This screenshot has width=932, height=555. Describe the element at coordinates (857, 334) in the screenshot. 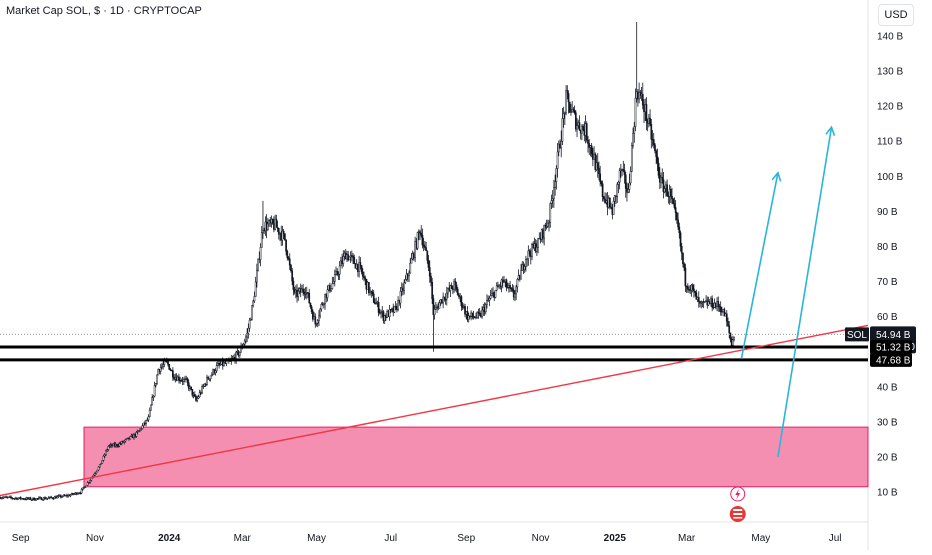

I see `symbol-tag` at that location.